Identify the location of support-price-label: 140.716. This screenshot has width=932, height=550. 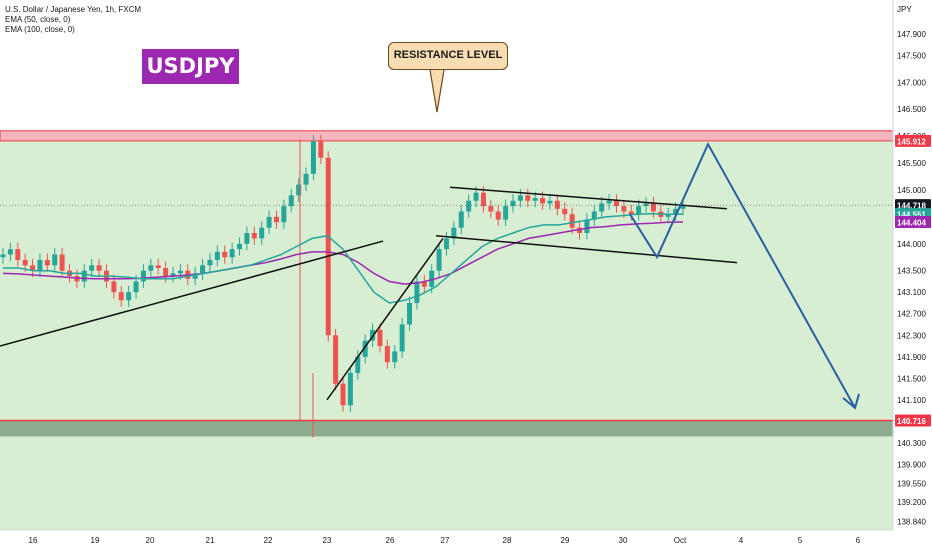
(911, 421).